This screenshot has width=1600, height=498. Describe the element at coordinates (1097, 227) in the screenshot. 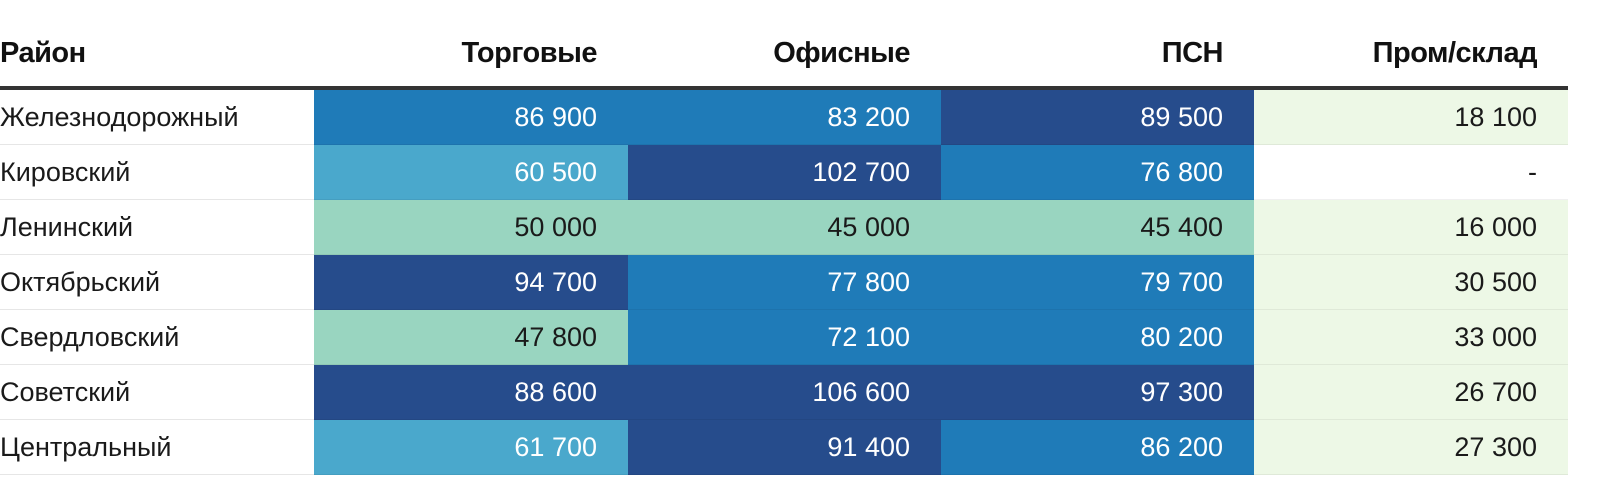

I see `value-cell: 45 400` at that location.